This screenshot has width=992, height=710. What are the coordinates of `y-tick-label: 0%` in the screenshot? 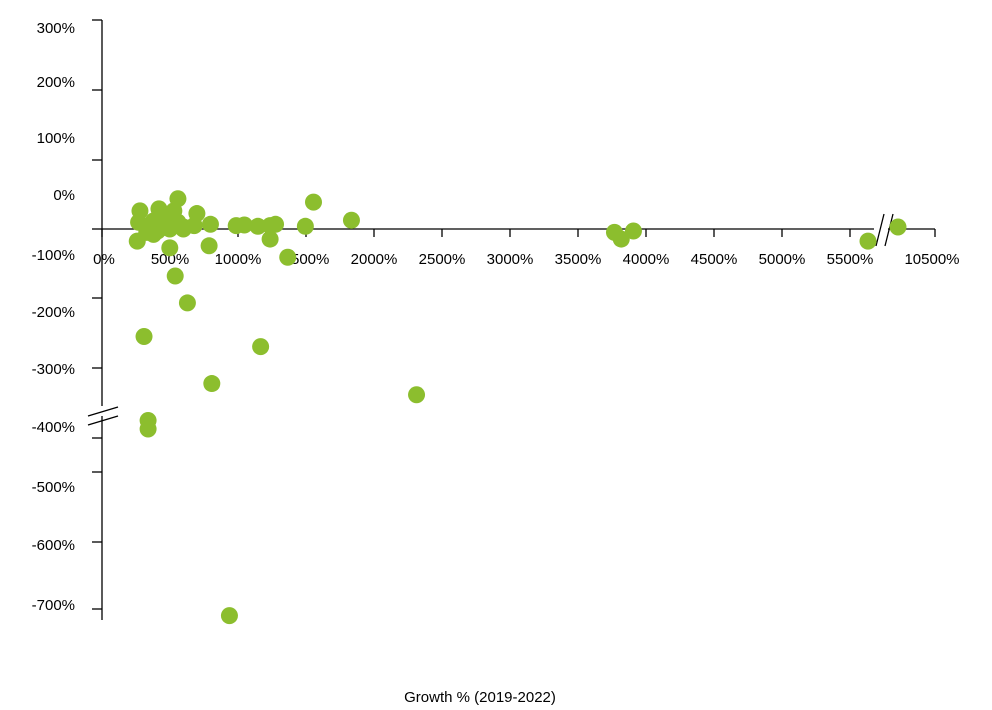 It's located at (64, 195).